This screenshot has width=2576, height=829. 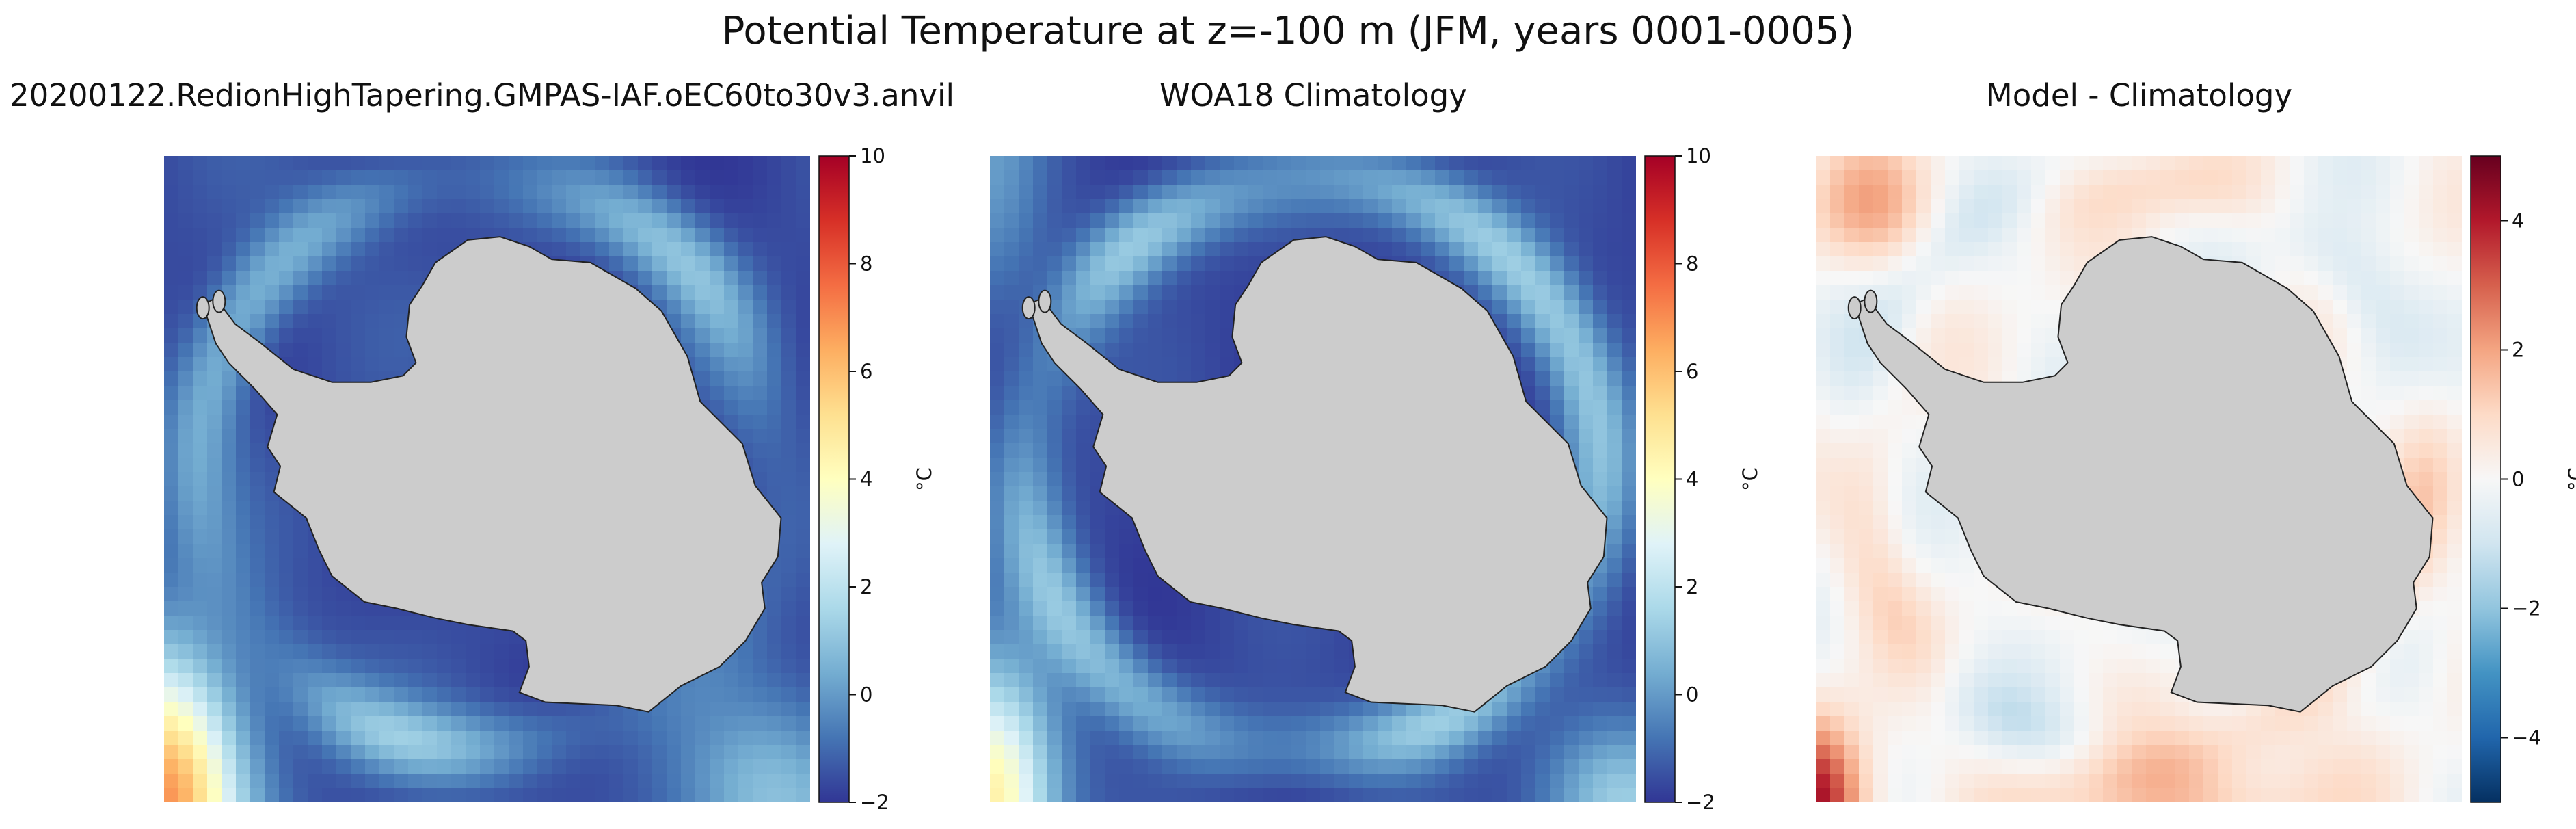 I want to click on colorbar-tick-label: 2, so click(x=866, y=586).